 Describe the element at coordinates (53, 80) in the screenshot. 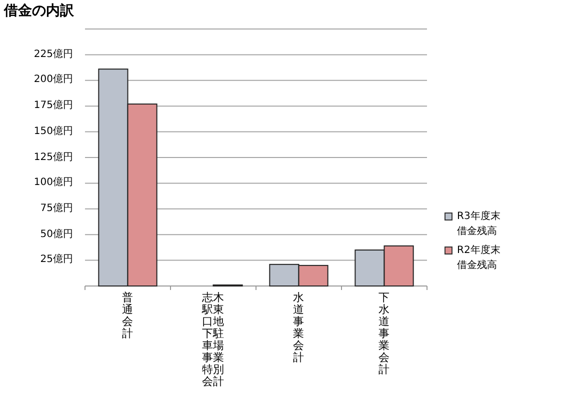

I see `y-tick-label: 200億円` at that location.